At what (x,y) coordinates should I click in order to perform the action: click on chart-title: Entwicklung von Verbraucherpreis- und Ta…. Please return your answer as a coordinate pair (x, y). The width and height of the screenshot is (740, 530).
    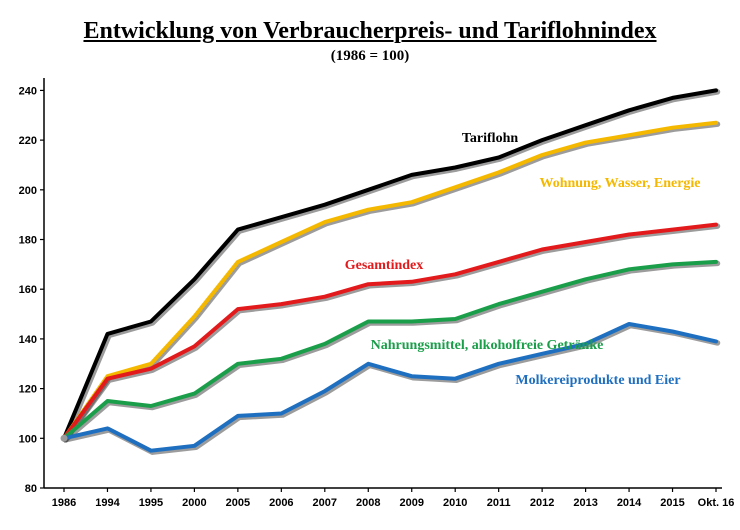
    Looking at the image, I should click on (370, 31).